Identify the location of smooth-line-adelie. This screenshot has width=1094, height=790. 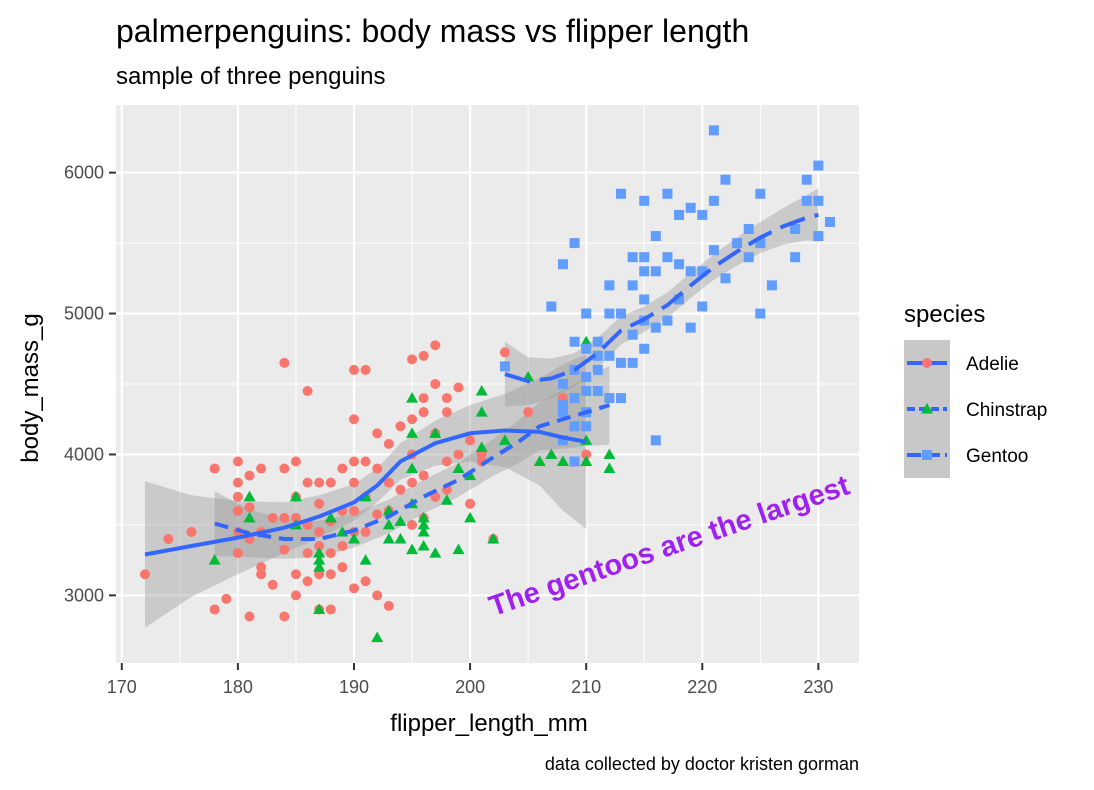
(365, 492).